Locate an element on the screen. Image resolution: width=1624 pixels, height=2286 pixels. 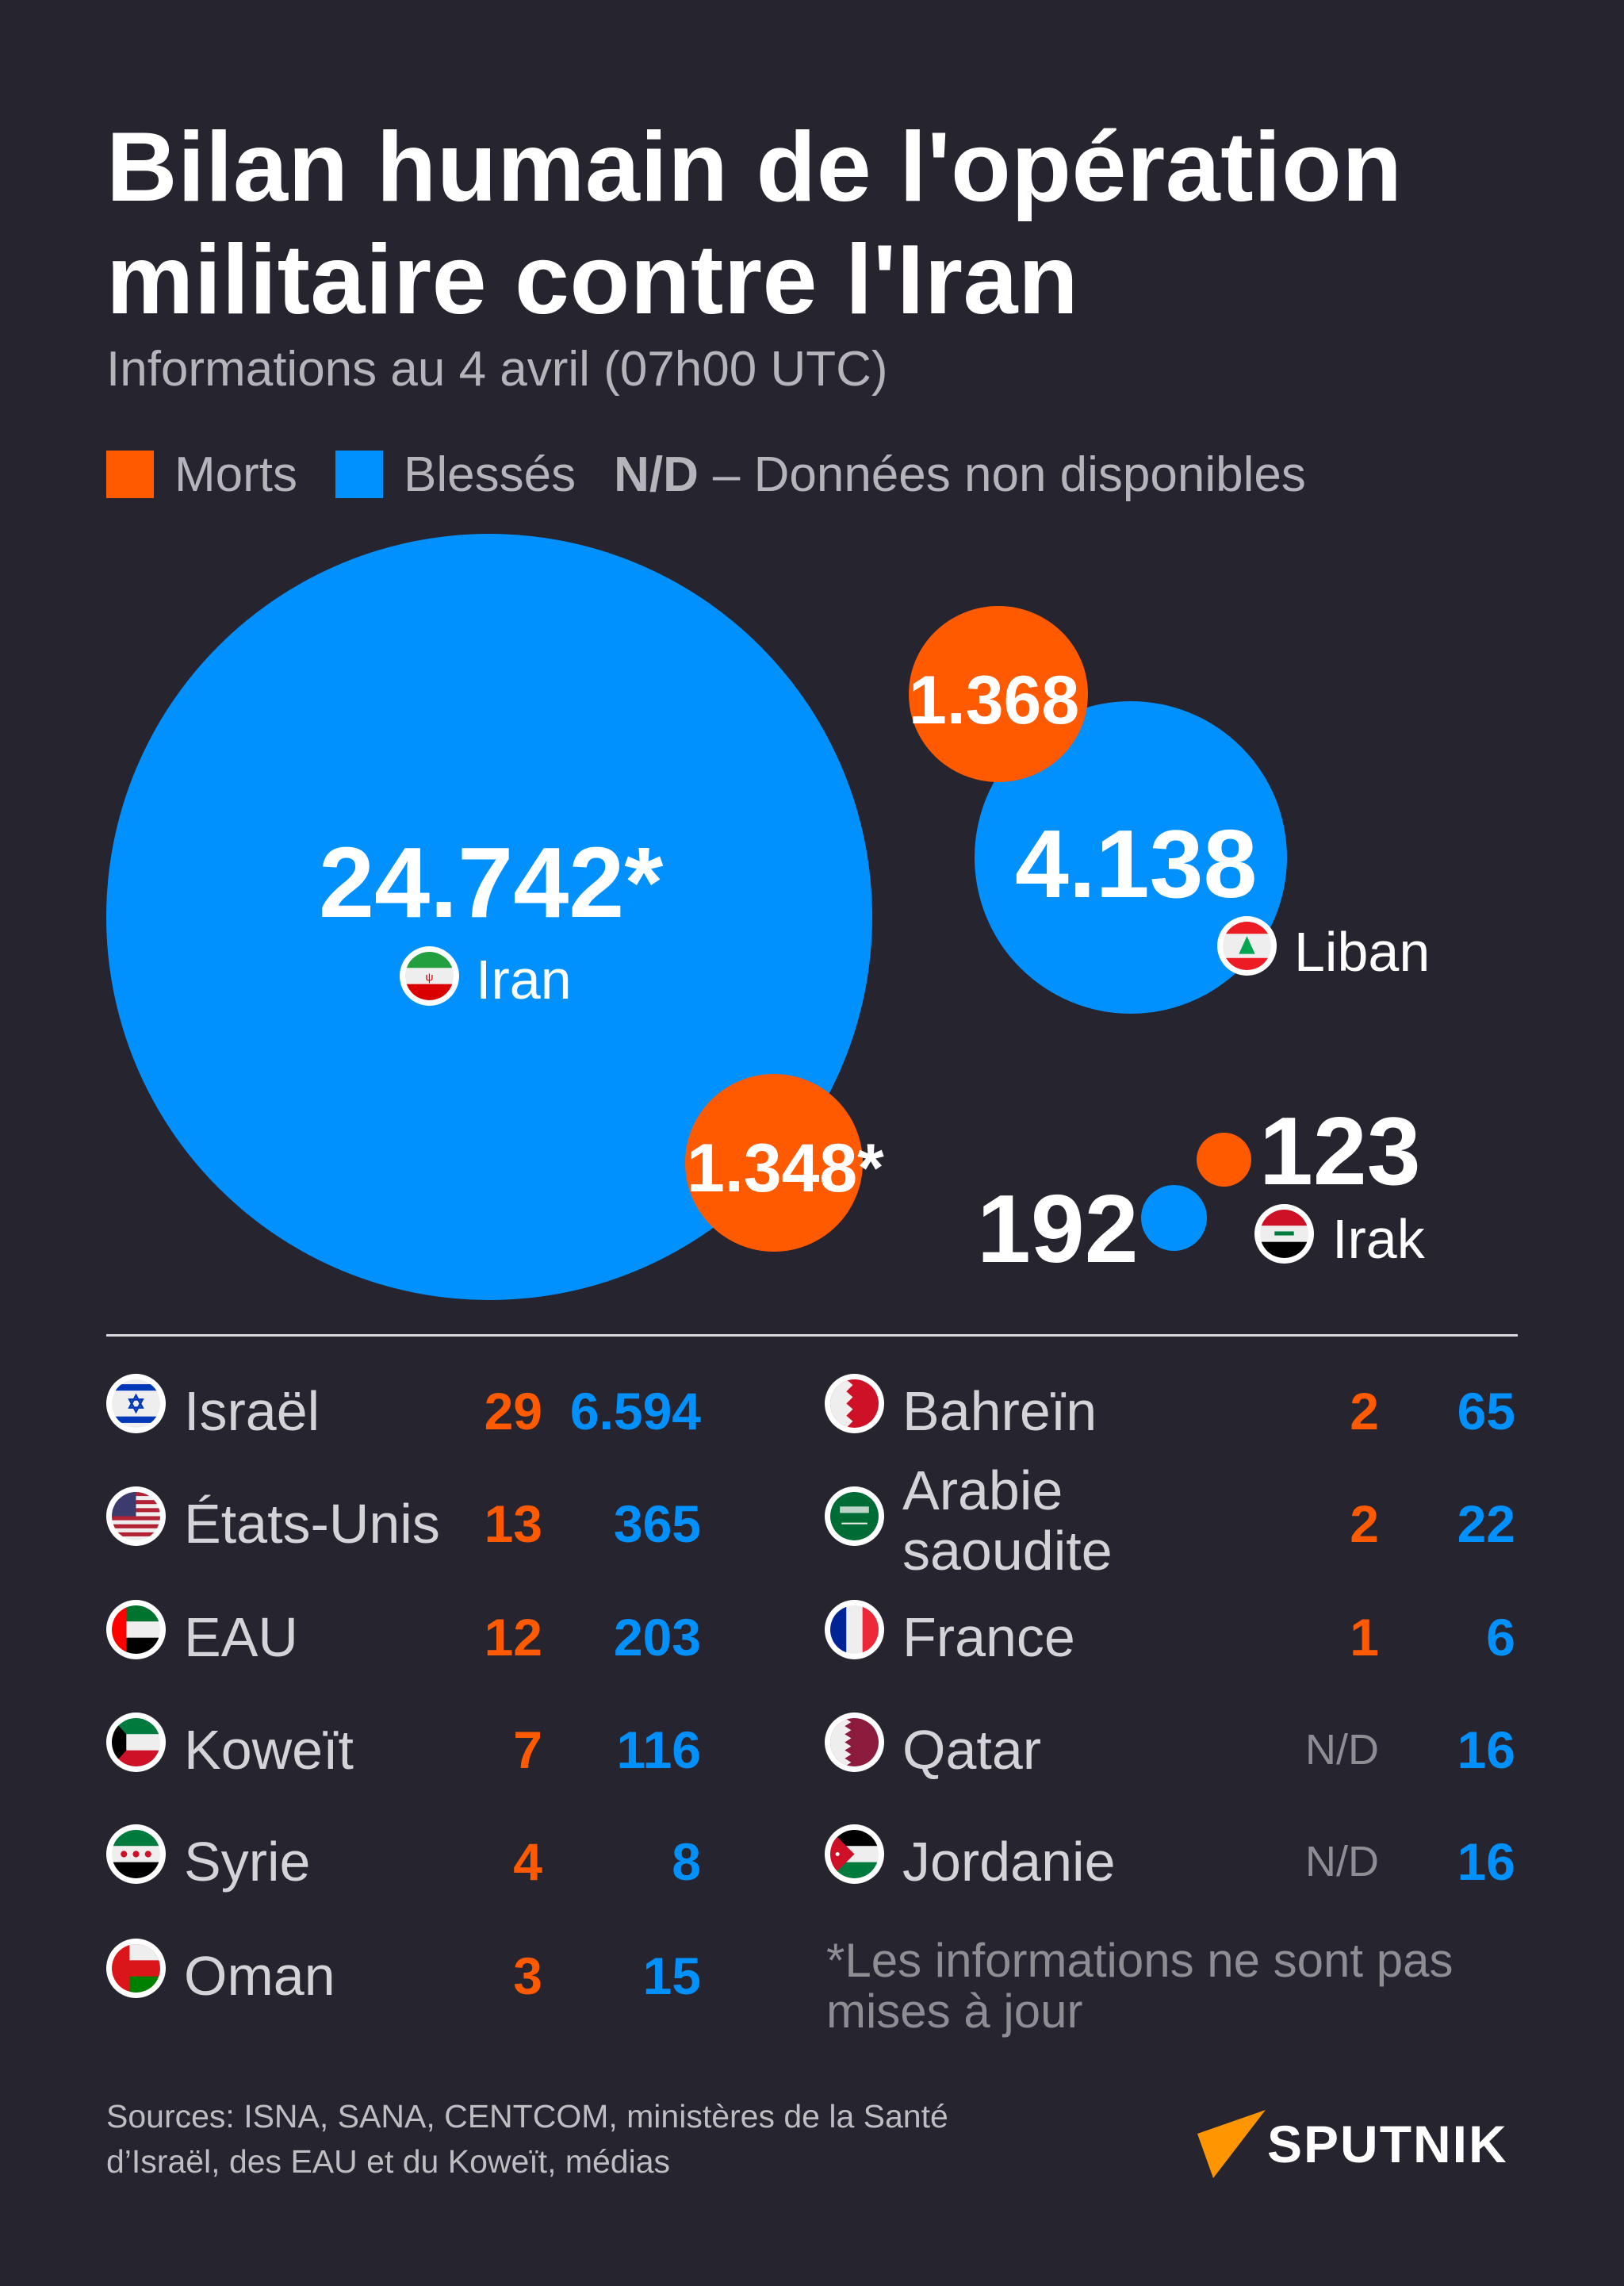
table-row: Oman 3 15 is located at coordinates (408, 1968).